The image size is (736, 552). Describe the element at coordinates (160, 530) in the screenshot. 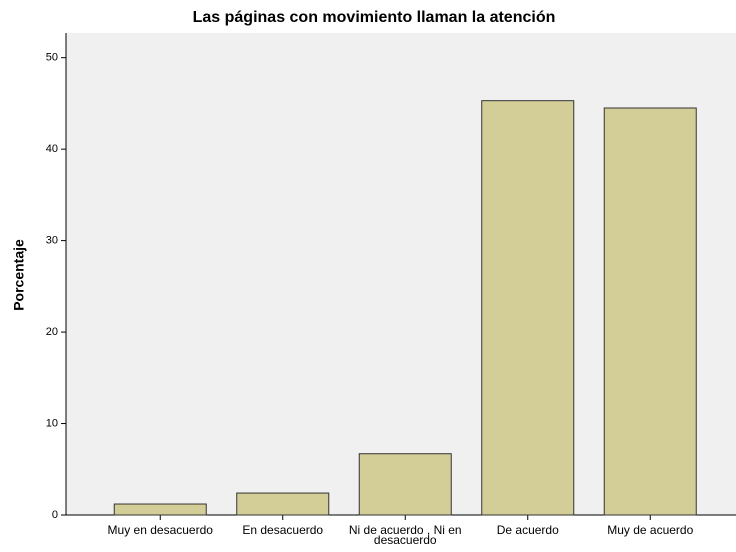

I see `x-tick-label: Muy en desacuerdo` at that location.